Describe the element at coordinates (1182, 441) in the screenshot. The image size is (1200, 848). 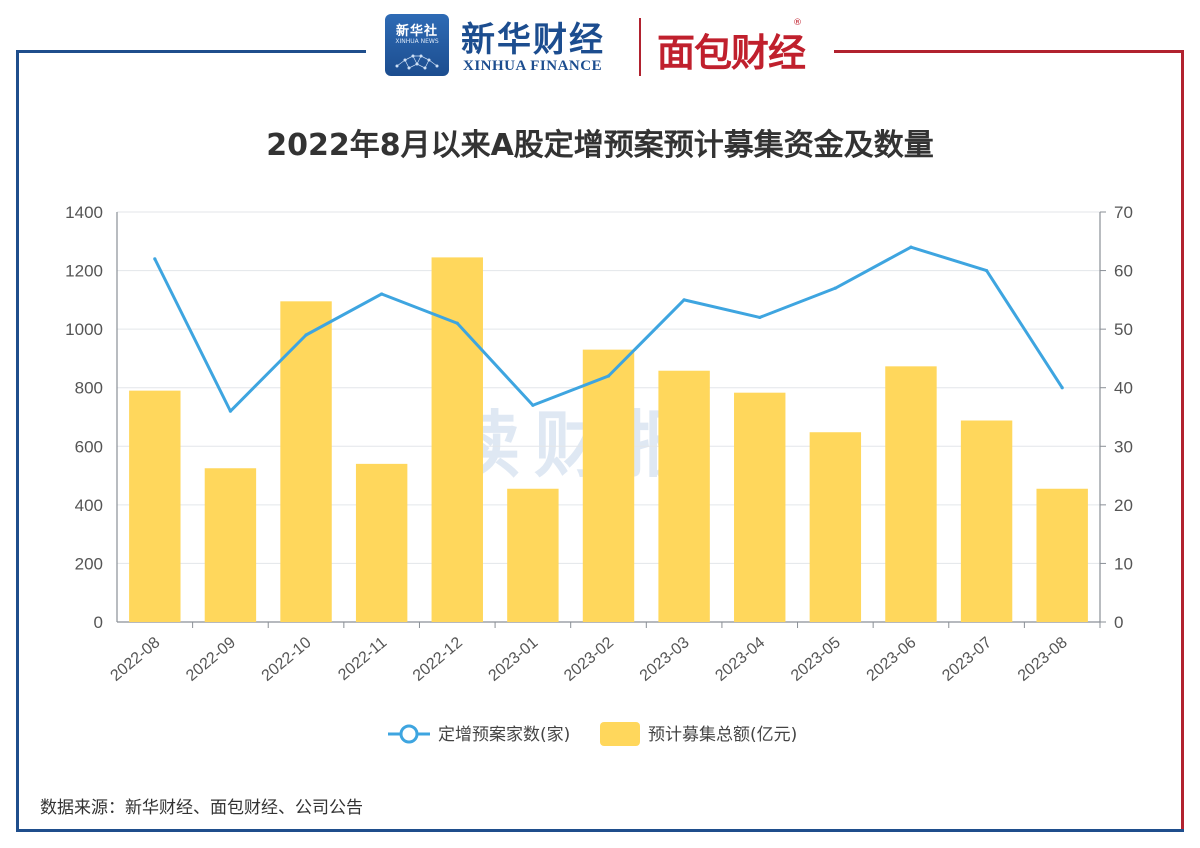
I see `frame-right` at that location.